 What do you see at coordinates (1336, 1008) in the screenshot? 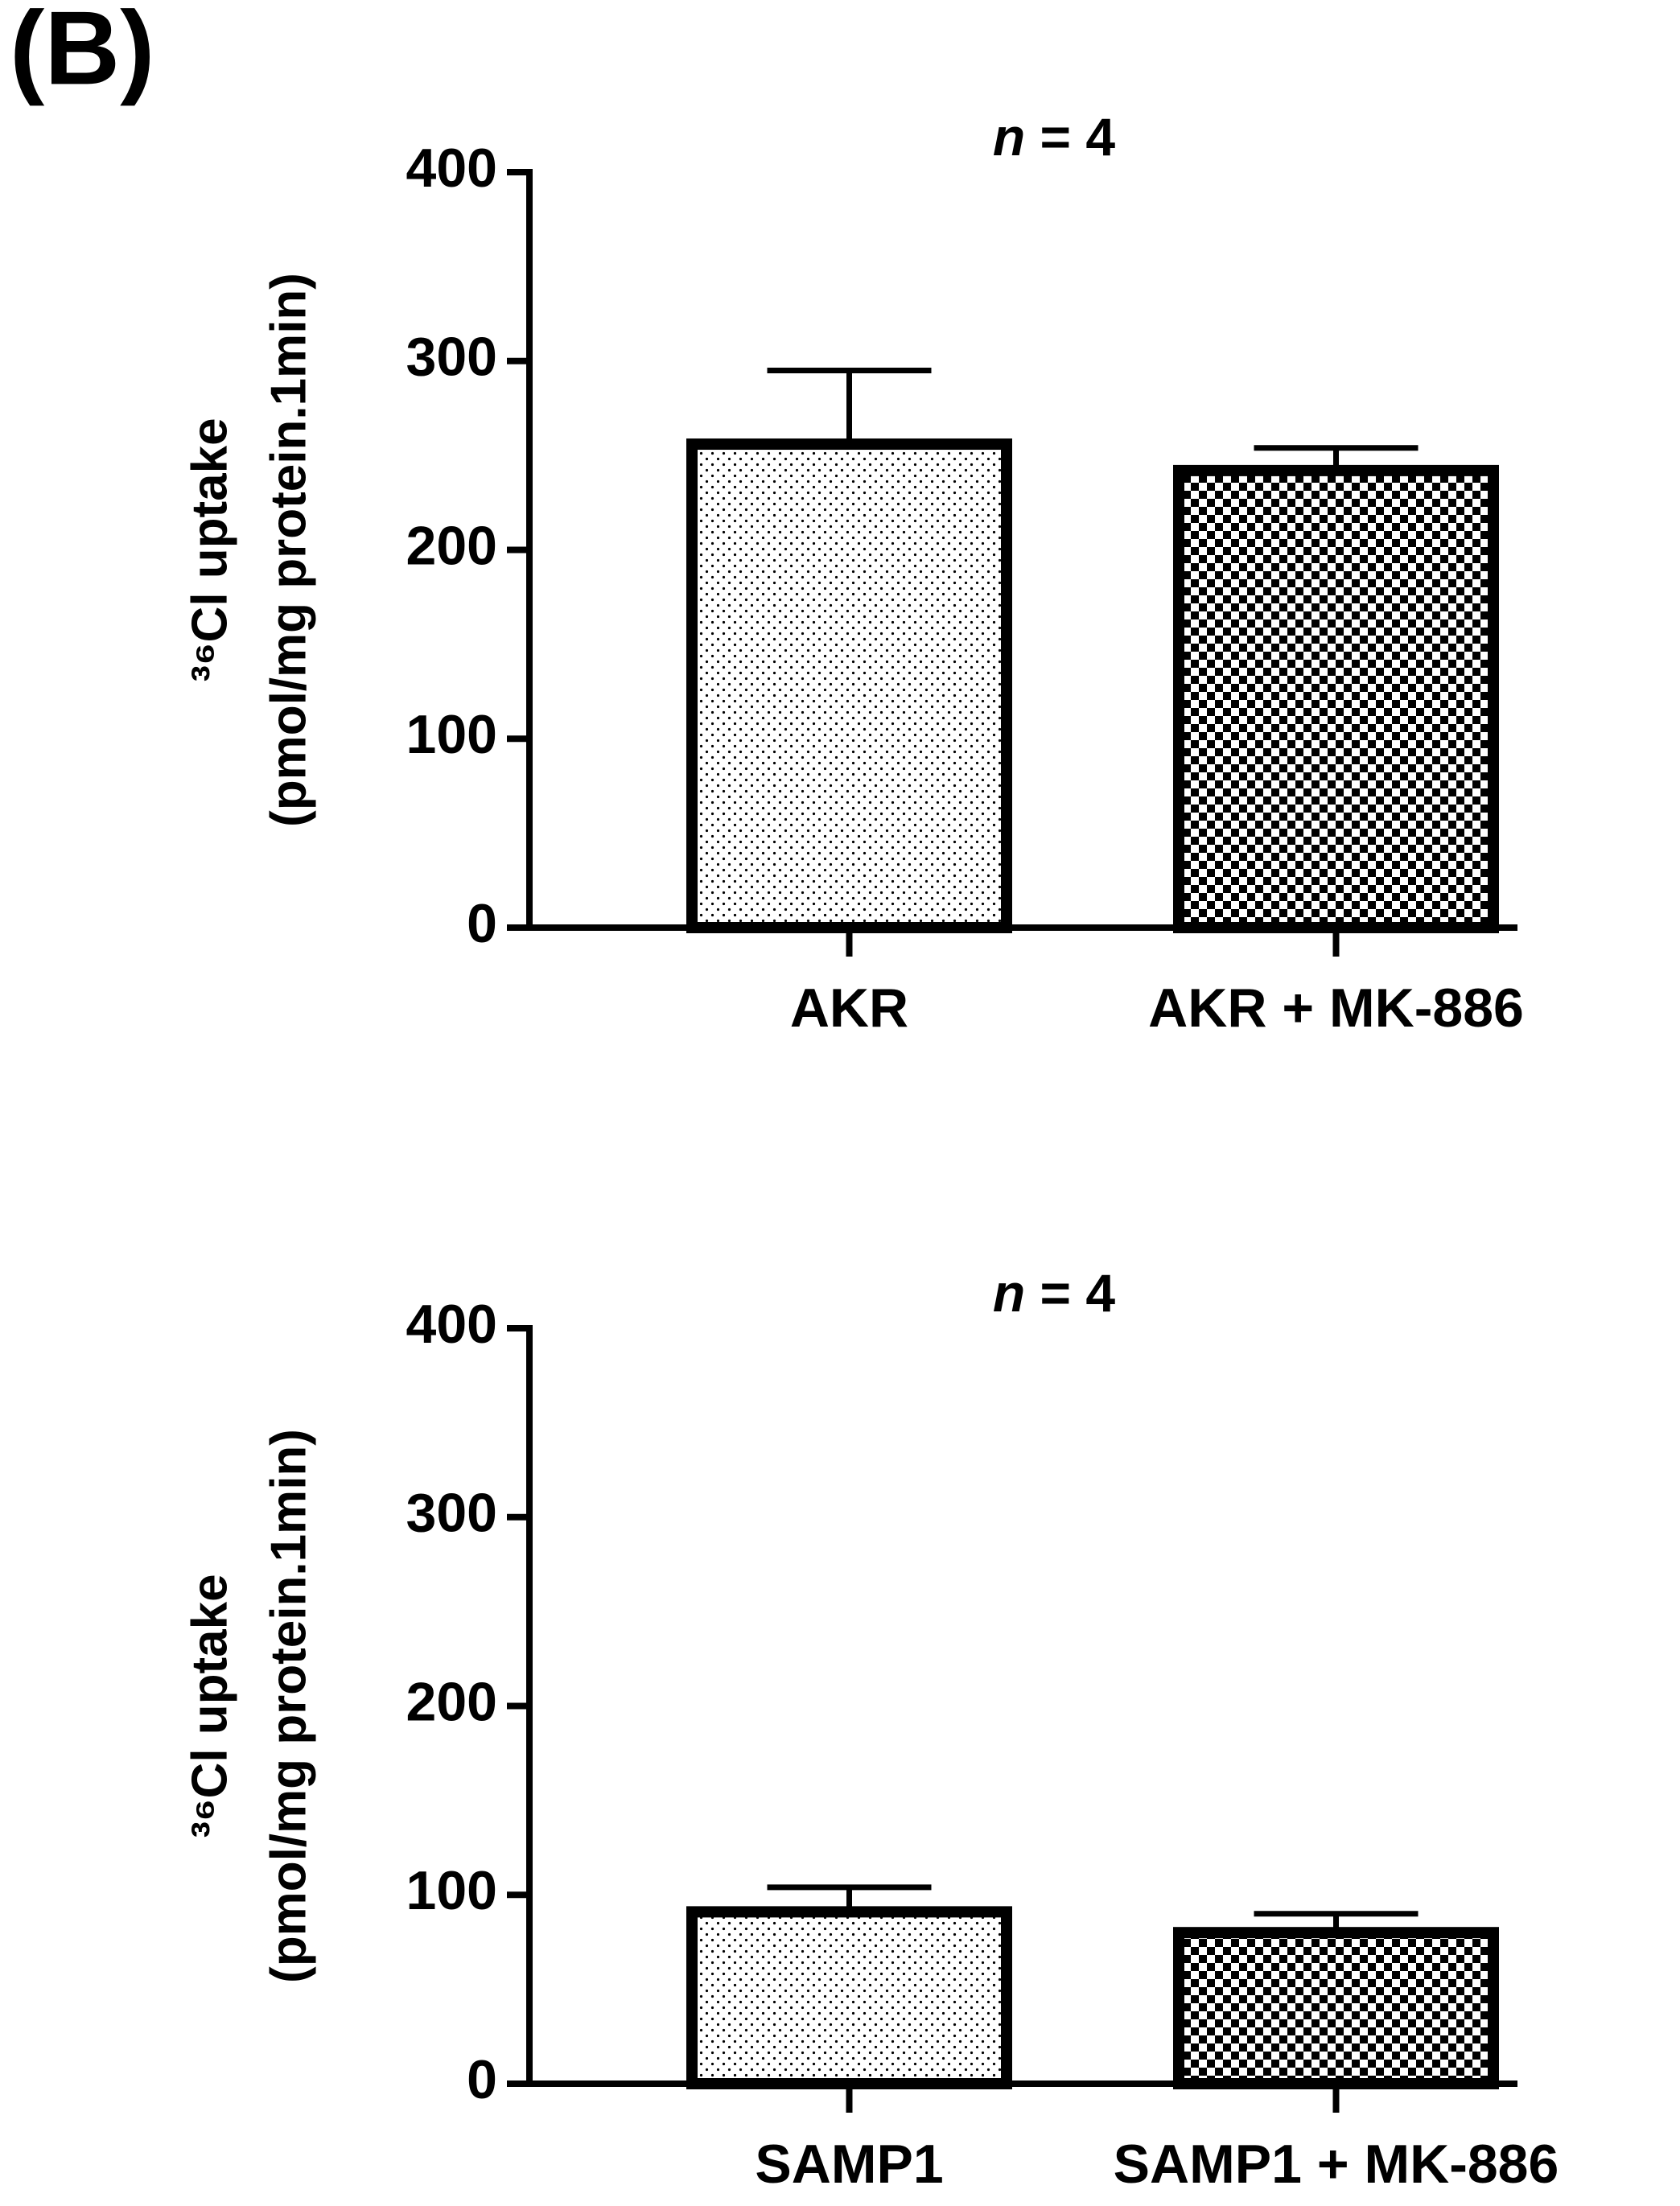
I see `x-tick-label: AKR + MK-886` at bounding box center [1336, 1008].